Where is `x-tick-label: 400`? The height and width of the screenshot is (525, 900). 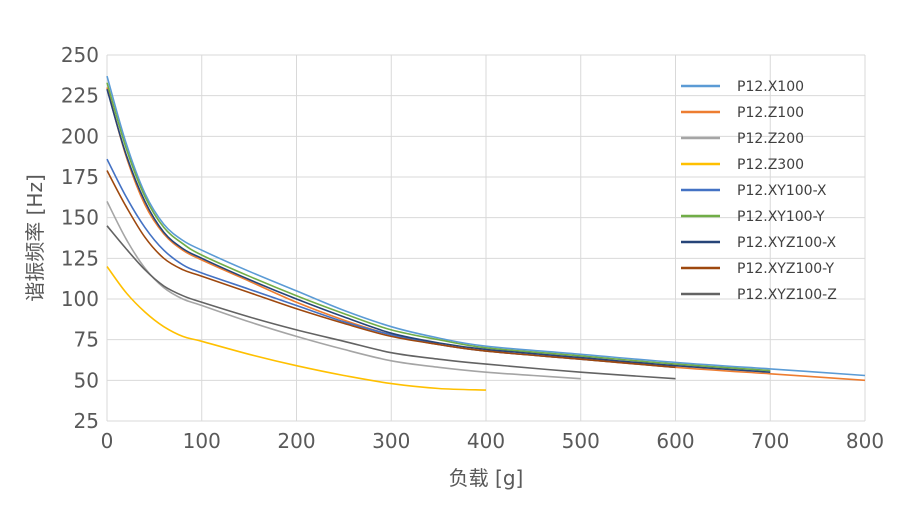 x-tick-label: 400 is located at coordinates (486, 441).